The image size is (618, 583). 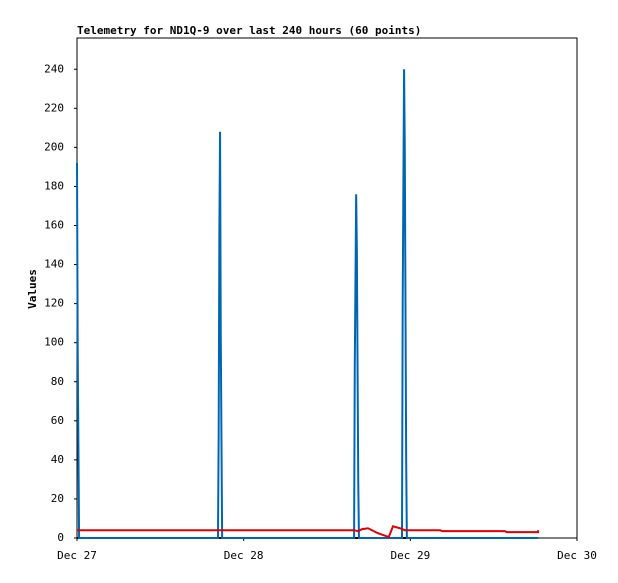 What do you see at coordinates (57, 381) in the screenshot?
I see `y-tick-label: 80` at bounding box center [57, 381].